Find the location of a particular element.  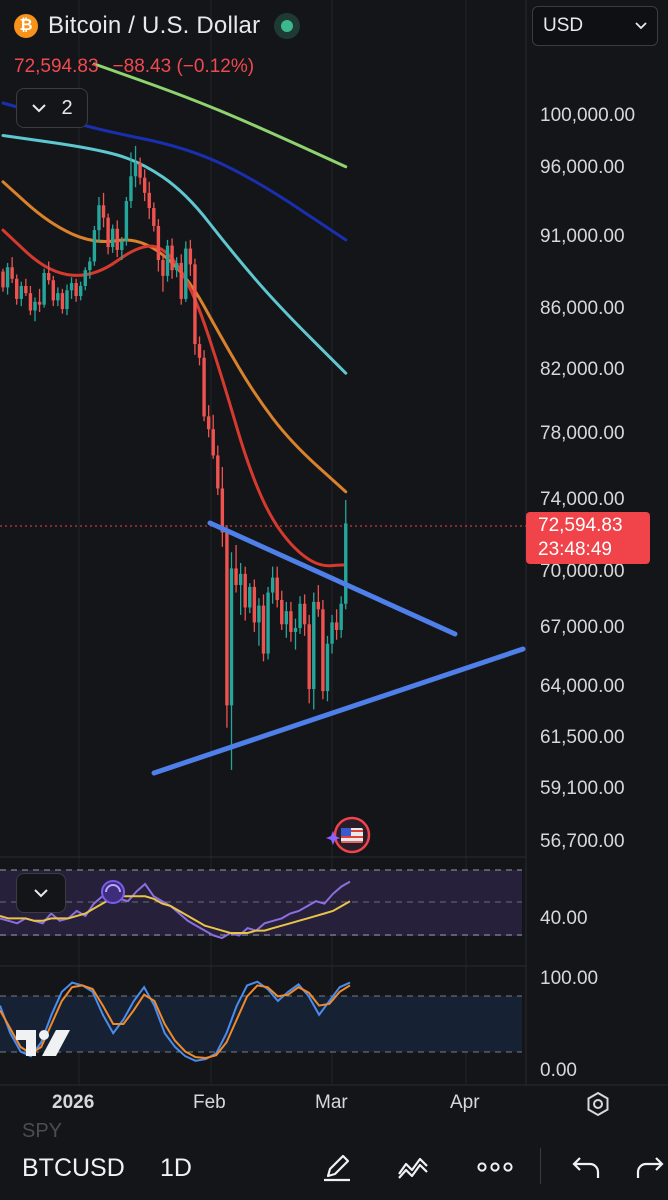

rsi-line is located at coordinates (175, 910).